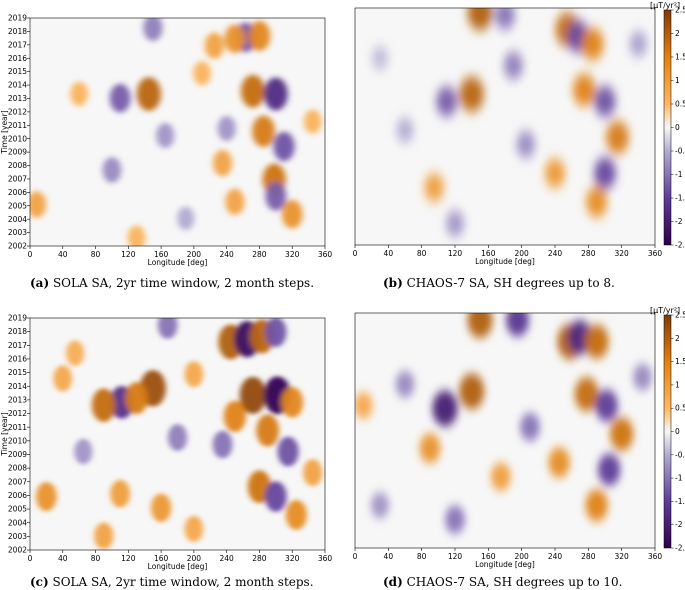 This screenshot has width=685, height=590. I want to click on y-tick-label: 2019, so click(17, 18).